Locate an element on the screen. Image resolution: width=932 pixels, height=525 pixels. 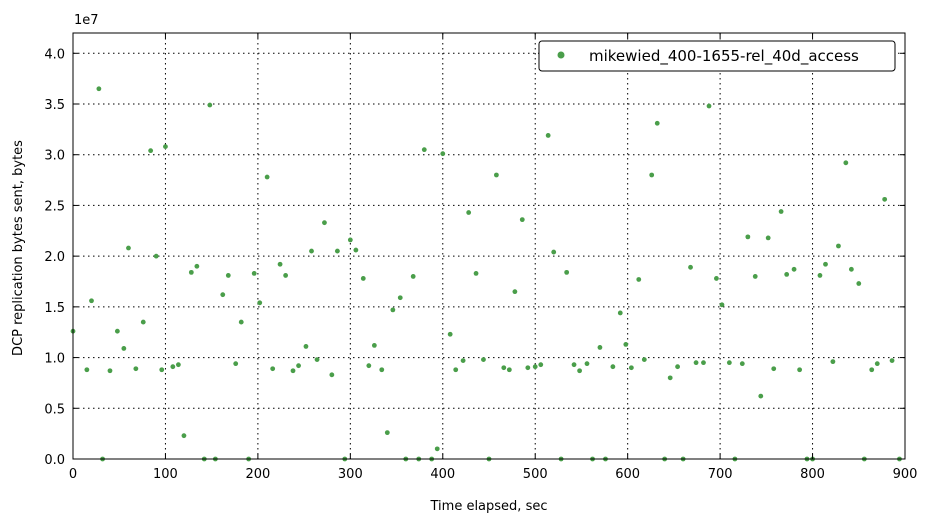
y-tick-label: 0.0 is located at coordinates (54, 460).